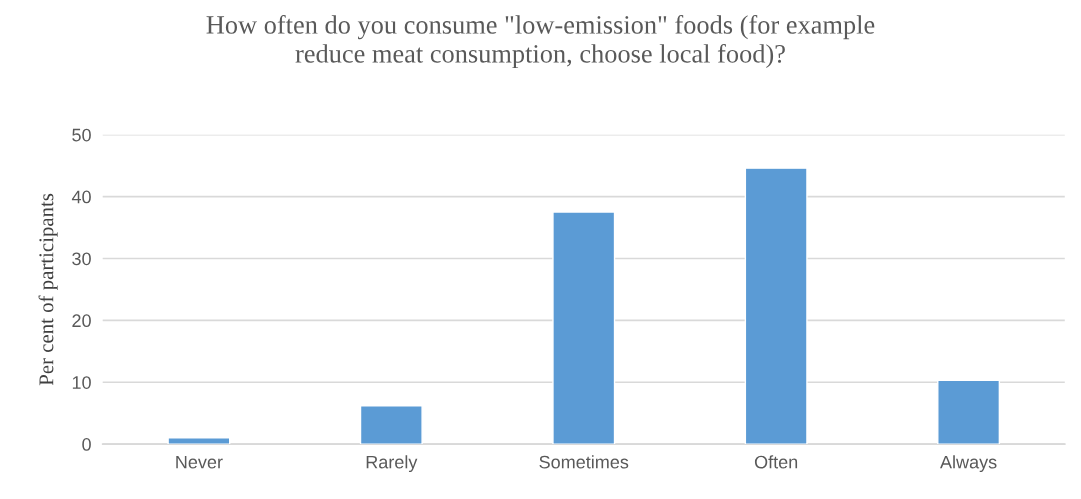 This screenshot has width=1081, height=499. I want to click on y-tick-label: 50, so click(81, 135).